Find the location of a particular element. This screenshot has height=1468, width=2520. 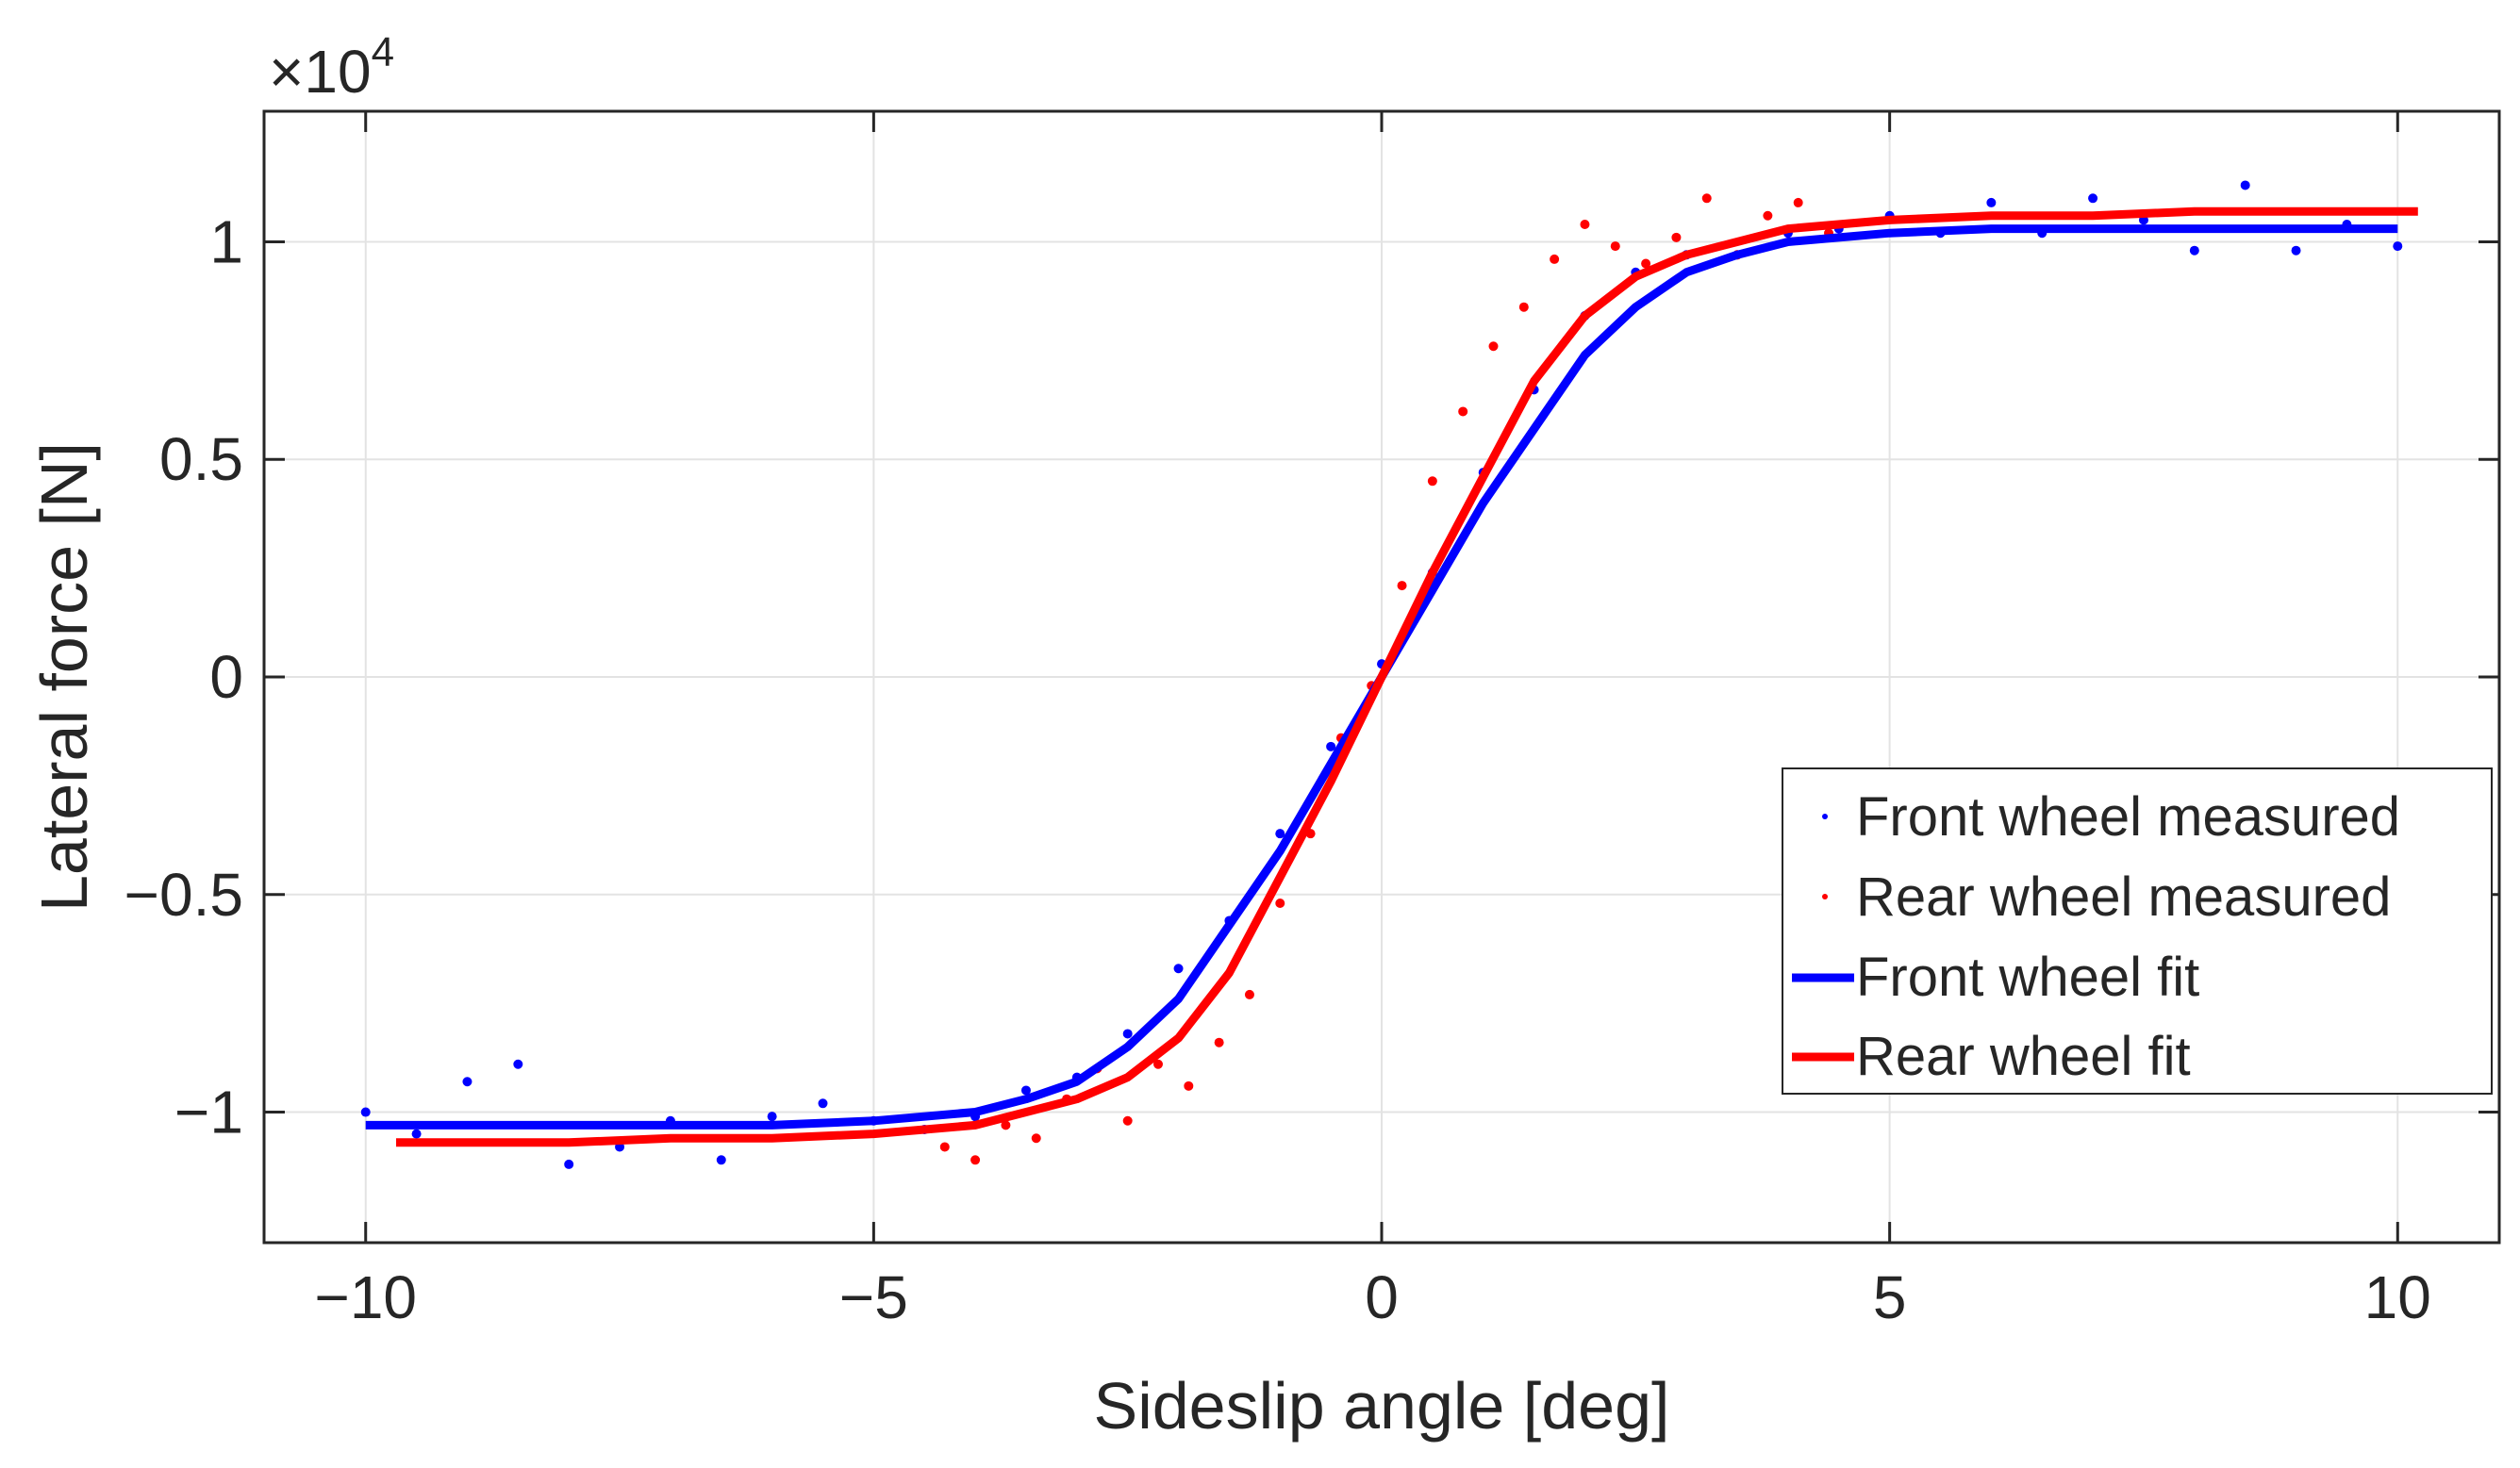

legend-label-front-measured: Front wheel measured is located at coordinates (2128, 817).